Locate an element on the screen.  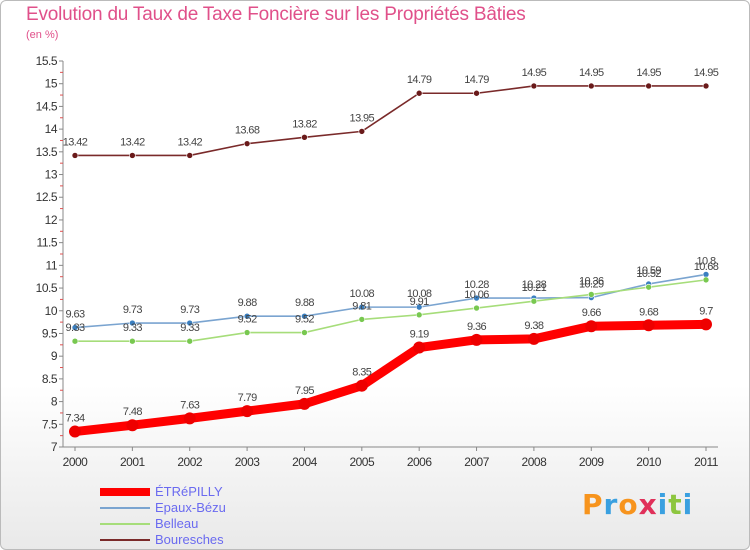
y-tick-label: 14.5 is located at coordinates (47, 106).